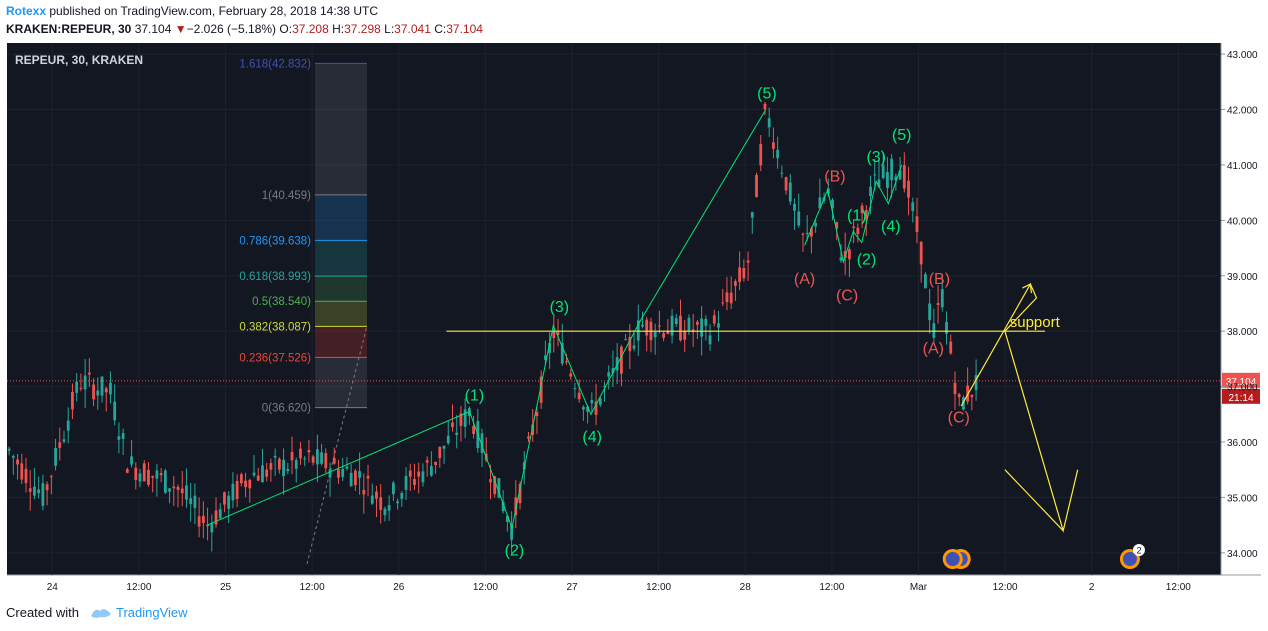 The width and height of the screenshot is (1268, 631). I want to click on countdown-badge-text: 21:14, so click(1240, 398).